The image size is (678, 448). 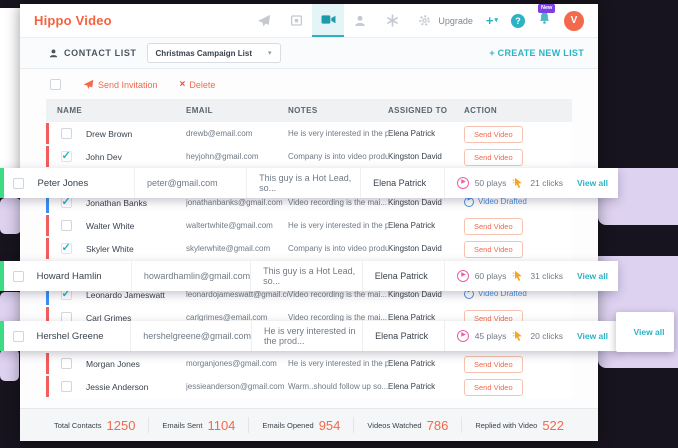 What do you see at coordinates (110, 225) in the screenshot?
I see `contact-name: Walter White` at bounding box center [110, 225].